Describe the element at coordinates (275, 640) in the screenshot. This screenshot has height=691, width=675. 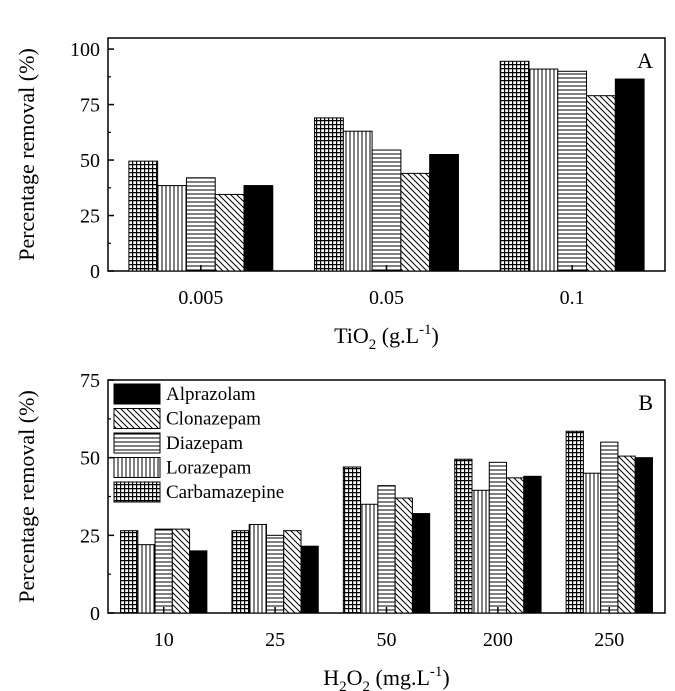
I see `x-tick-label: 25` at that location.